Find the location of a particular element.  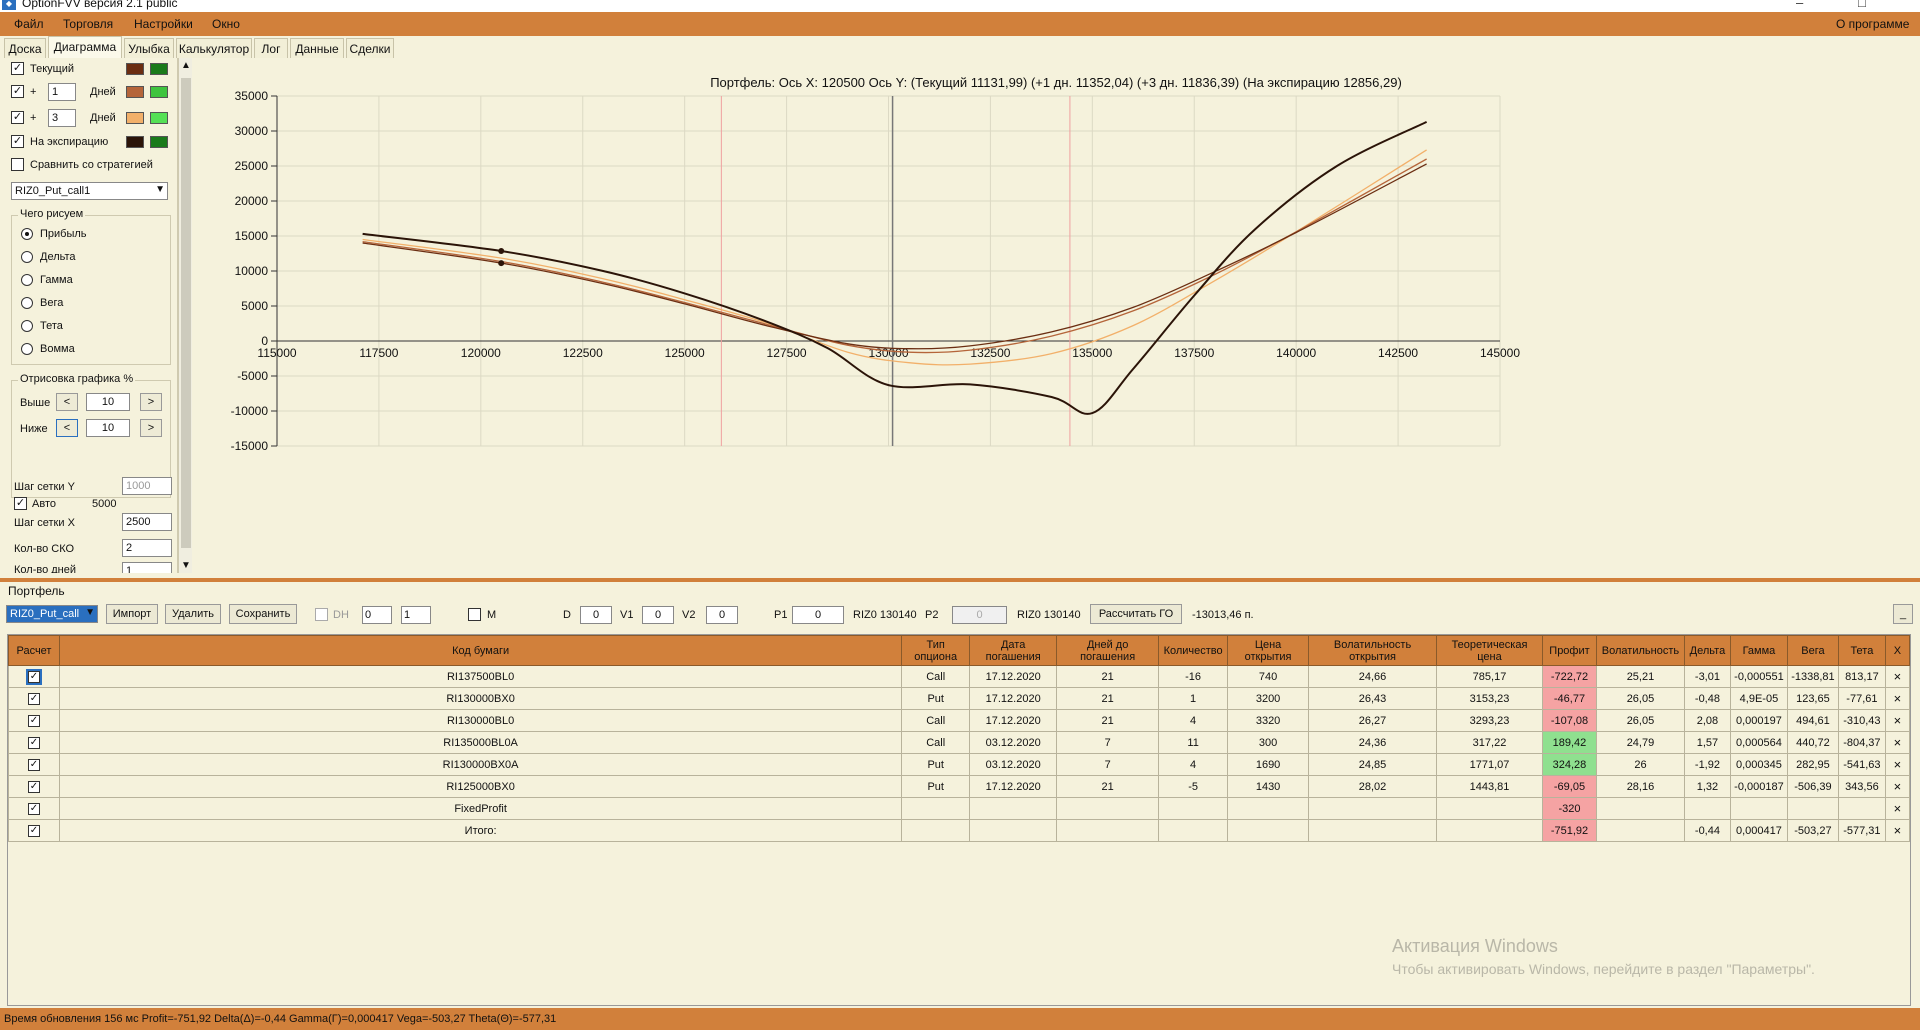

days1-checkbox: ✓ is located at coordinates (17, 91).